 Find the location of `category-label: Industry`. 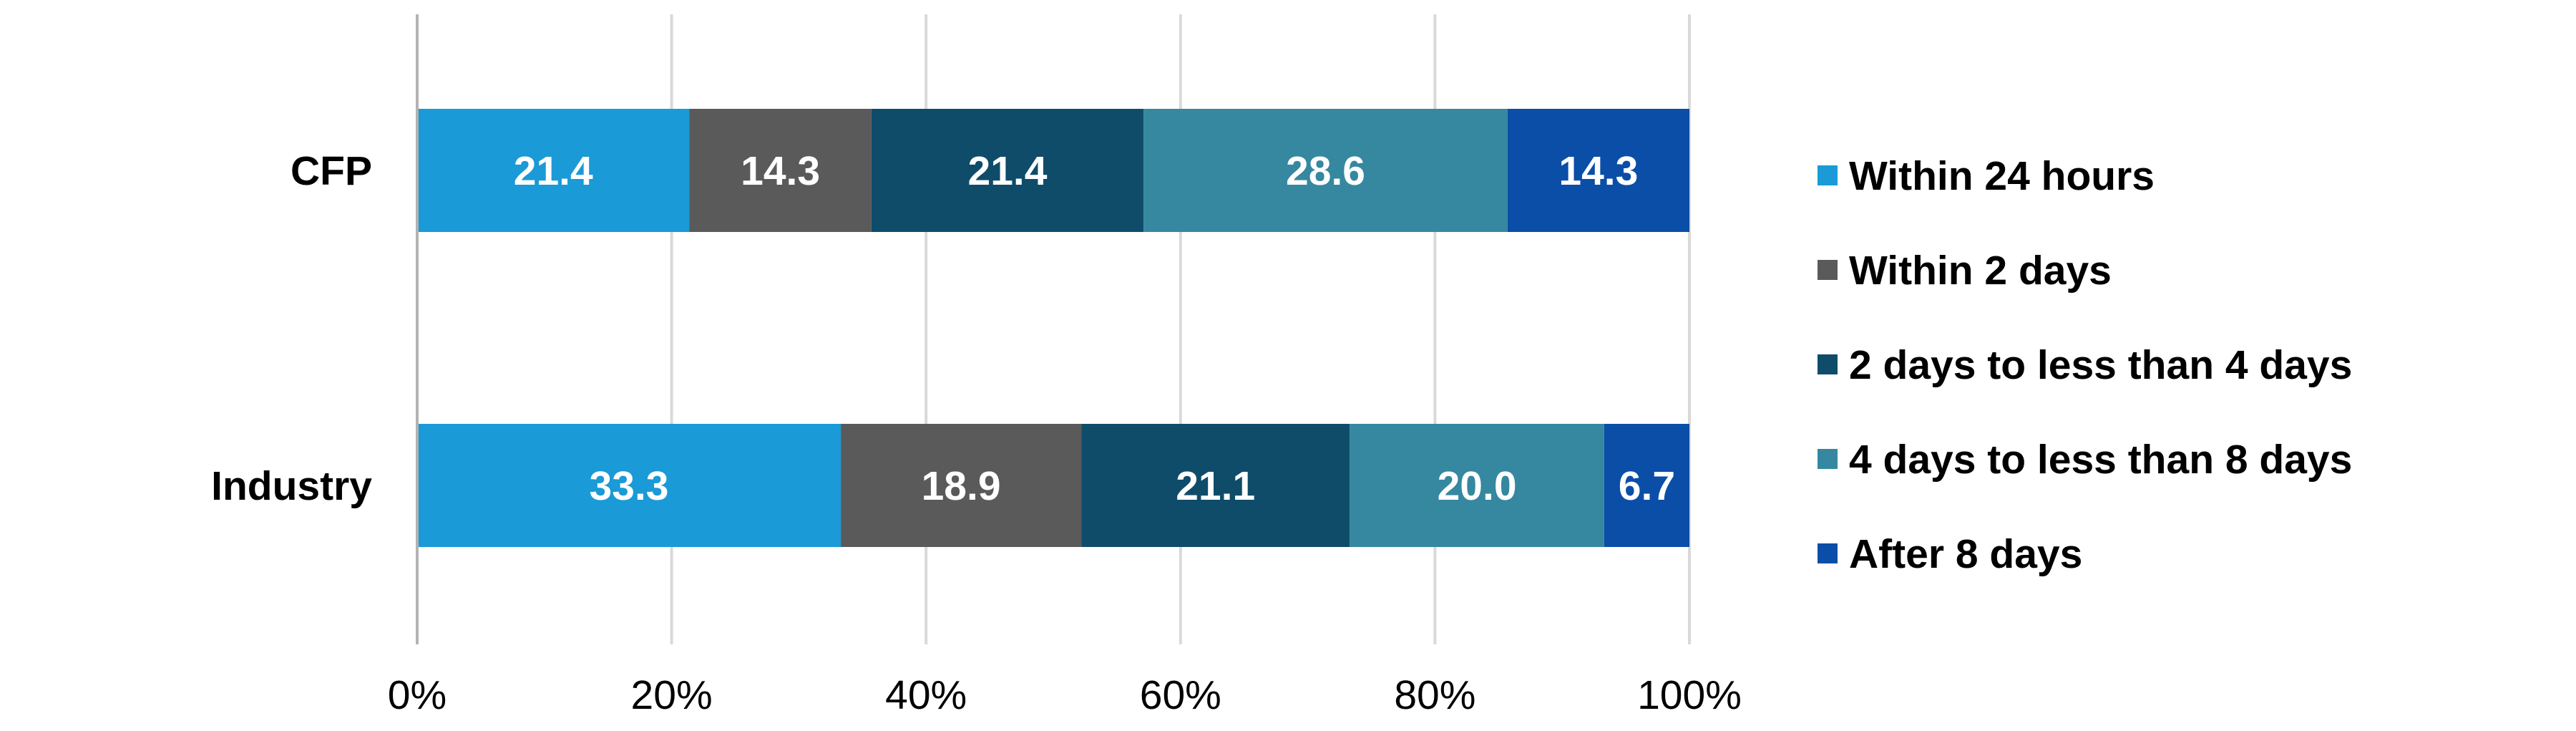

category-label: Industry is located at coordinates (291, 486).